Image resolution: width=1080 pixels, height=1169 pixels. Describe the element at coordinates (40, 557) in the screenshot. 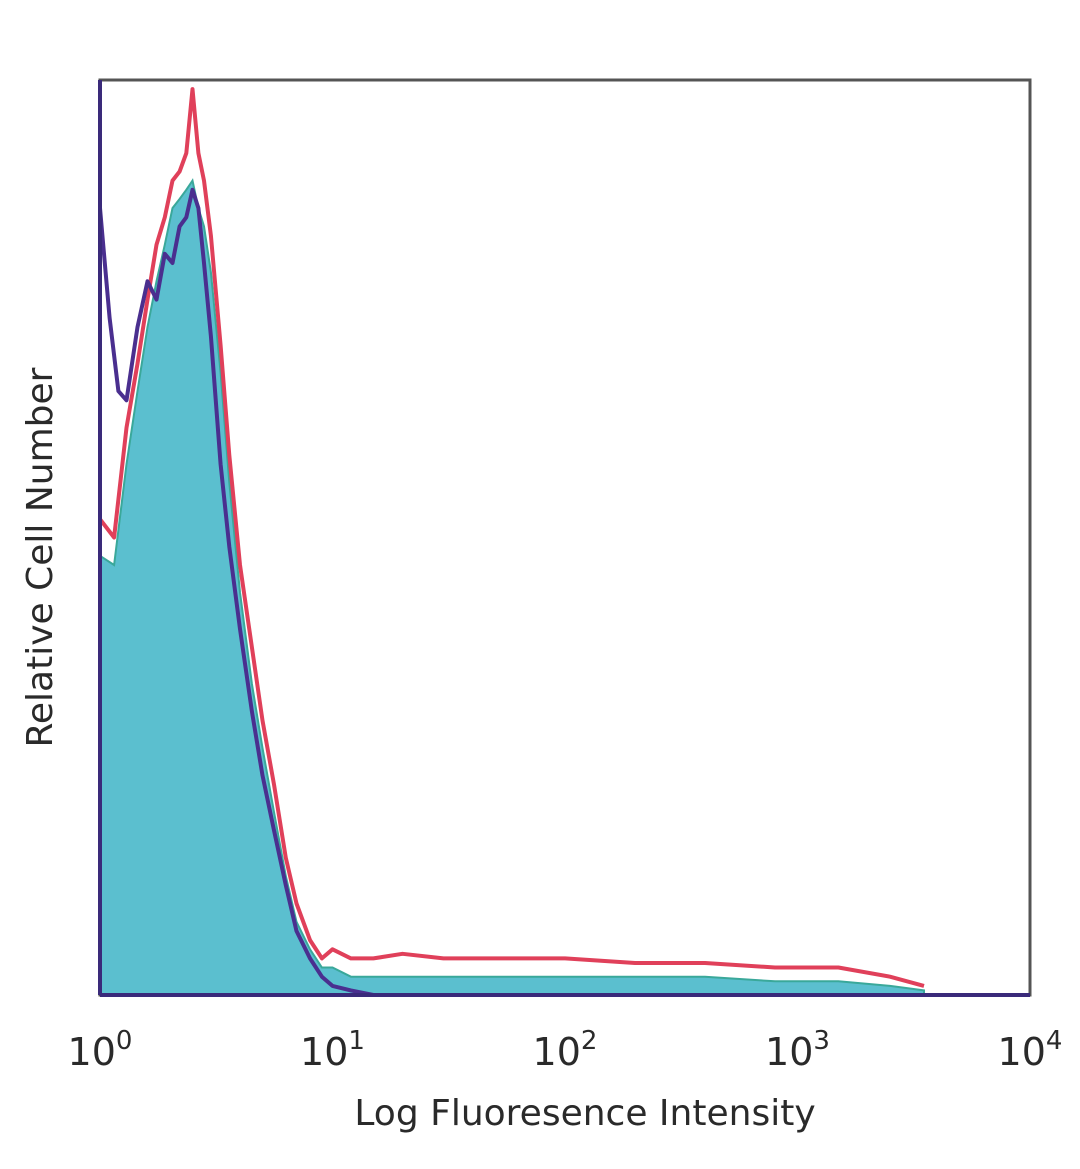

I see `y-axis-label: Relative Cell Number` at that location.